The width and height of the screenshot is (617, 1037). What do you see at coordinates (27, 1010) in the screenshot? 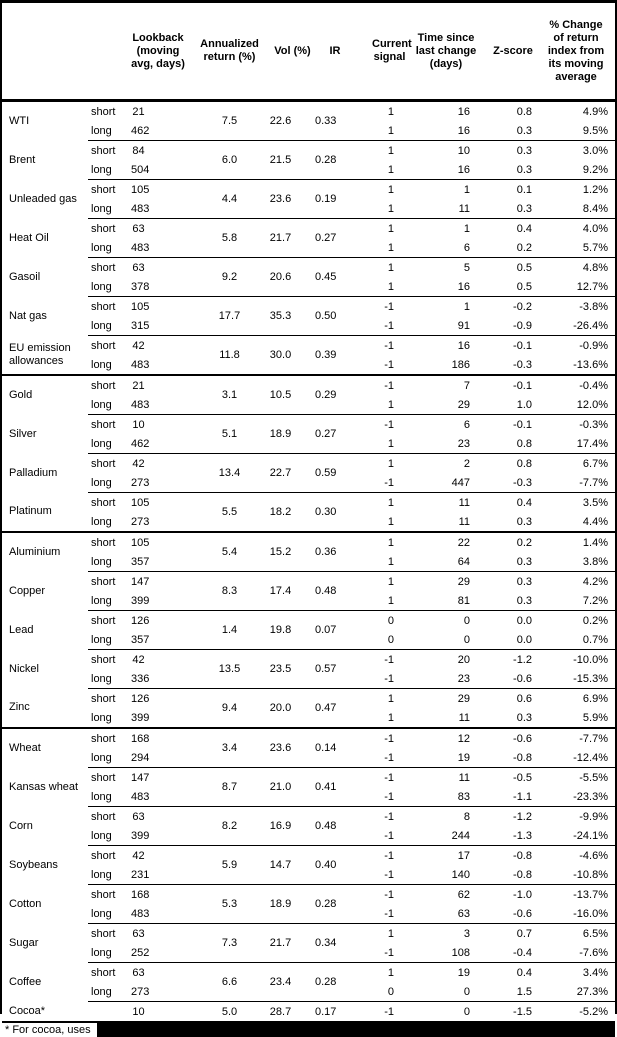
I see `commodity-name: Cocoa*` at bounding box center [27, 1010].